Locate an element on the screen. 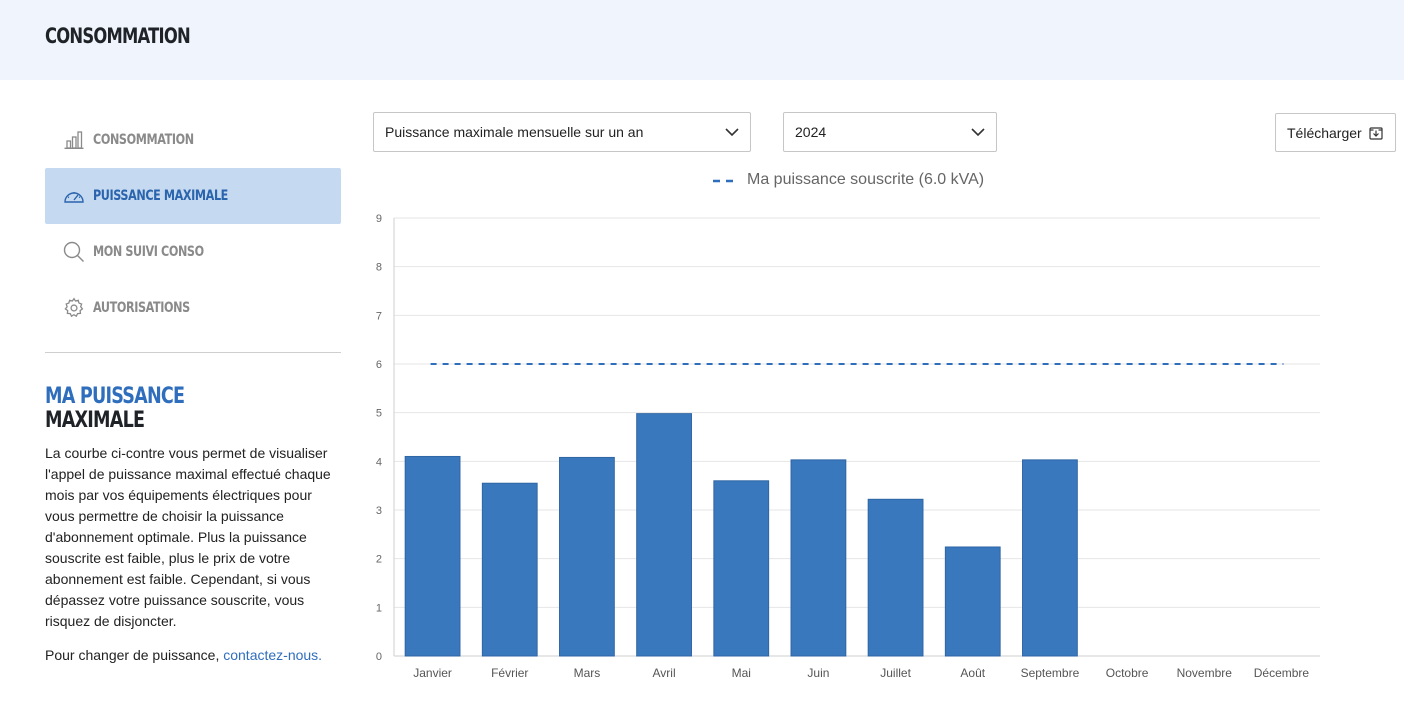 The image size is (1404, 717). download-button: Télécharger is located at coordinates (1335, 132).